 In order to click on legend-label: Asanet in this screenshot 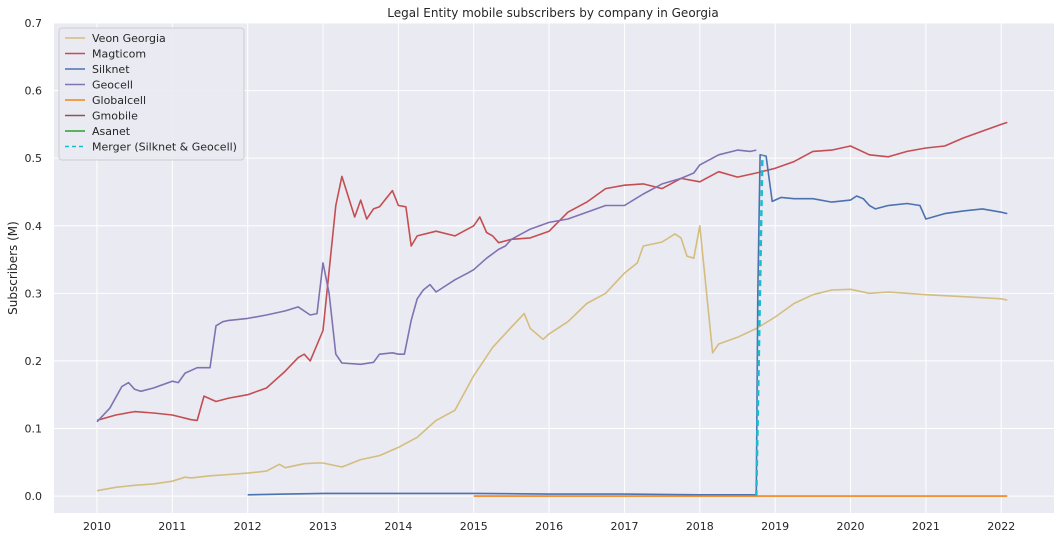, I will do `click(111, 131)`.